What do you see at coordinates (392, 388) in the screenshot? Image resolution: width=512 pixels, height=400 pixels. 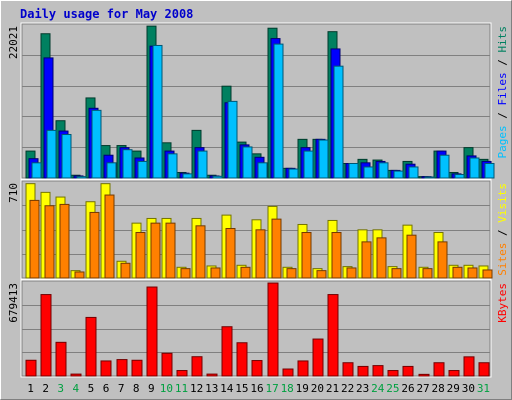 I see `day-tick-25: 25` at bounding box center [392, 388].